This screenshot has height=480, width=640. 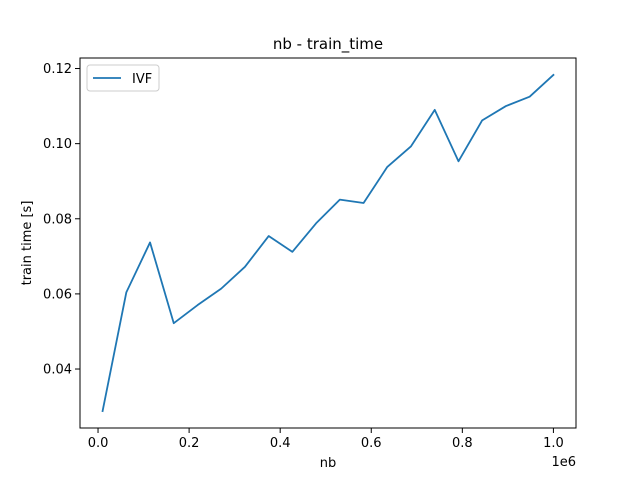 What do you see at coordinates (328, 44) in the screenshot?
I see `chart-title: nb - train_time` at bounding box center [328, 44].